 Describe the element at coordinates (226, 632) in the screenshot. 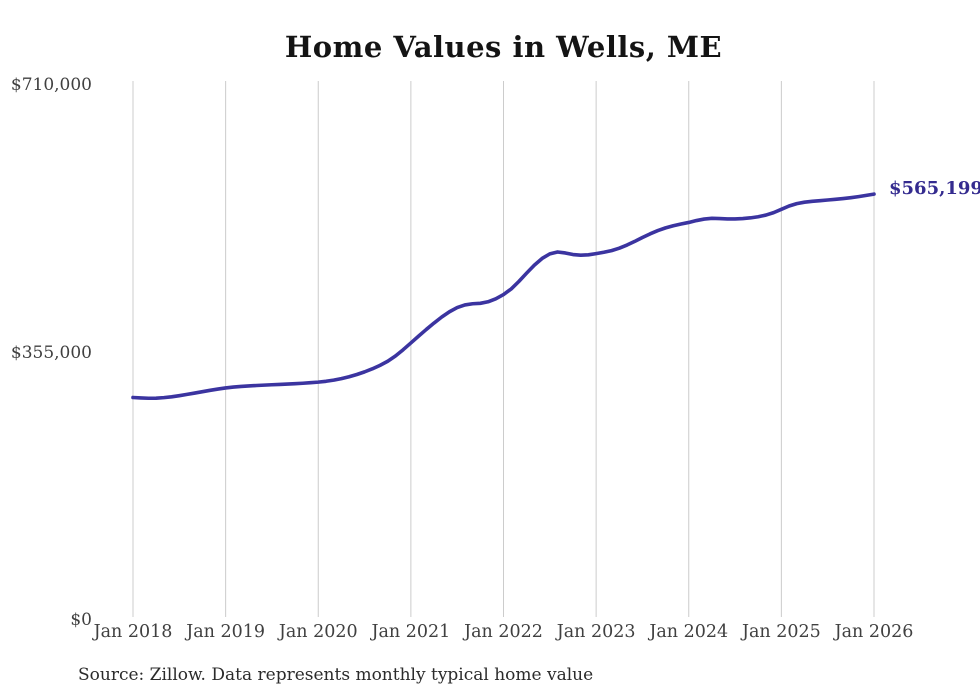

I see `x-axis-tick-label: Jan 2019` at that location.